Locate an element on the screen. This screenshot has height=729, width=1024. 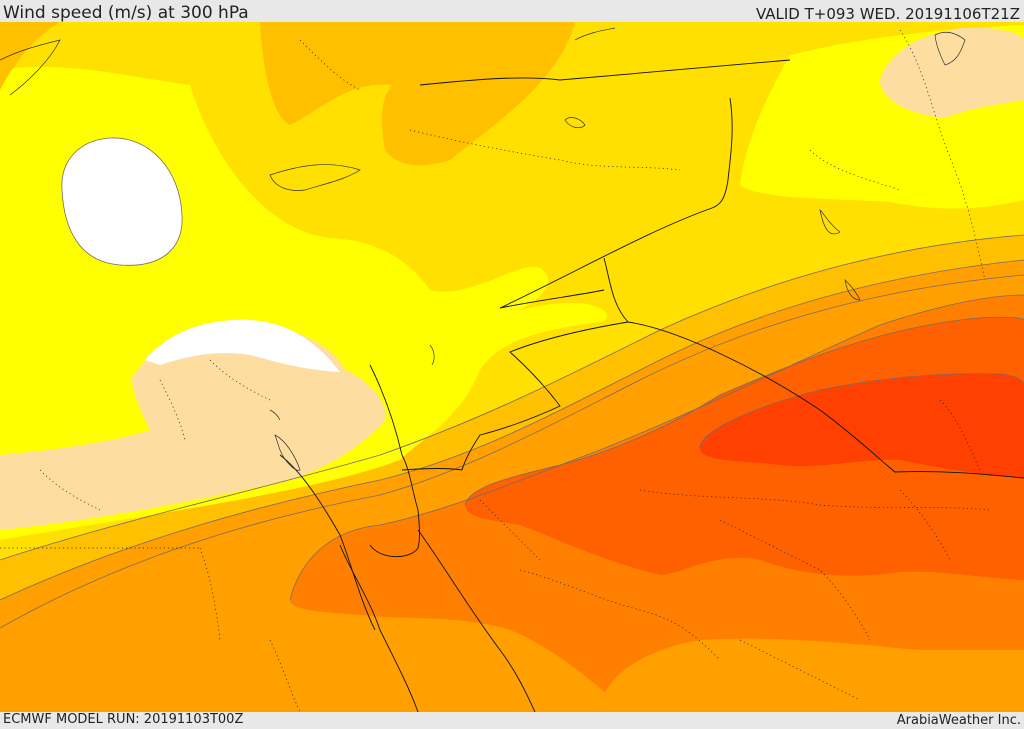
calm-area is located at coordinates (122, 201).